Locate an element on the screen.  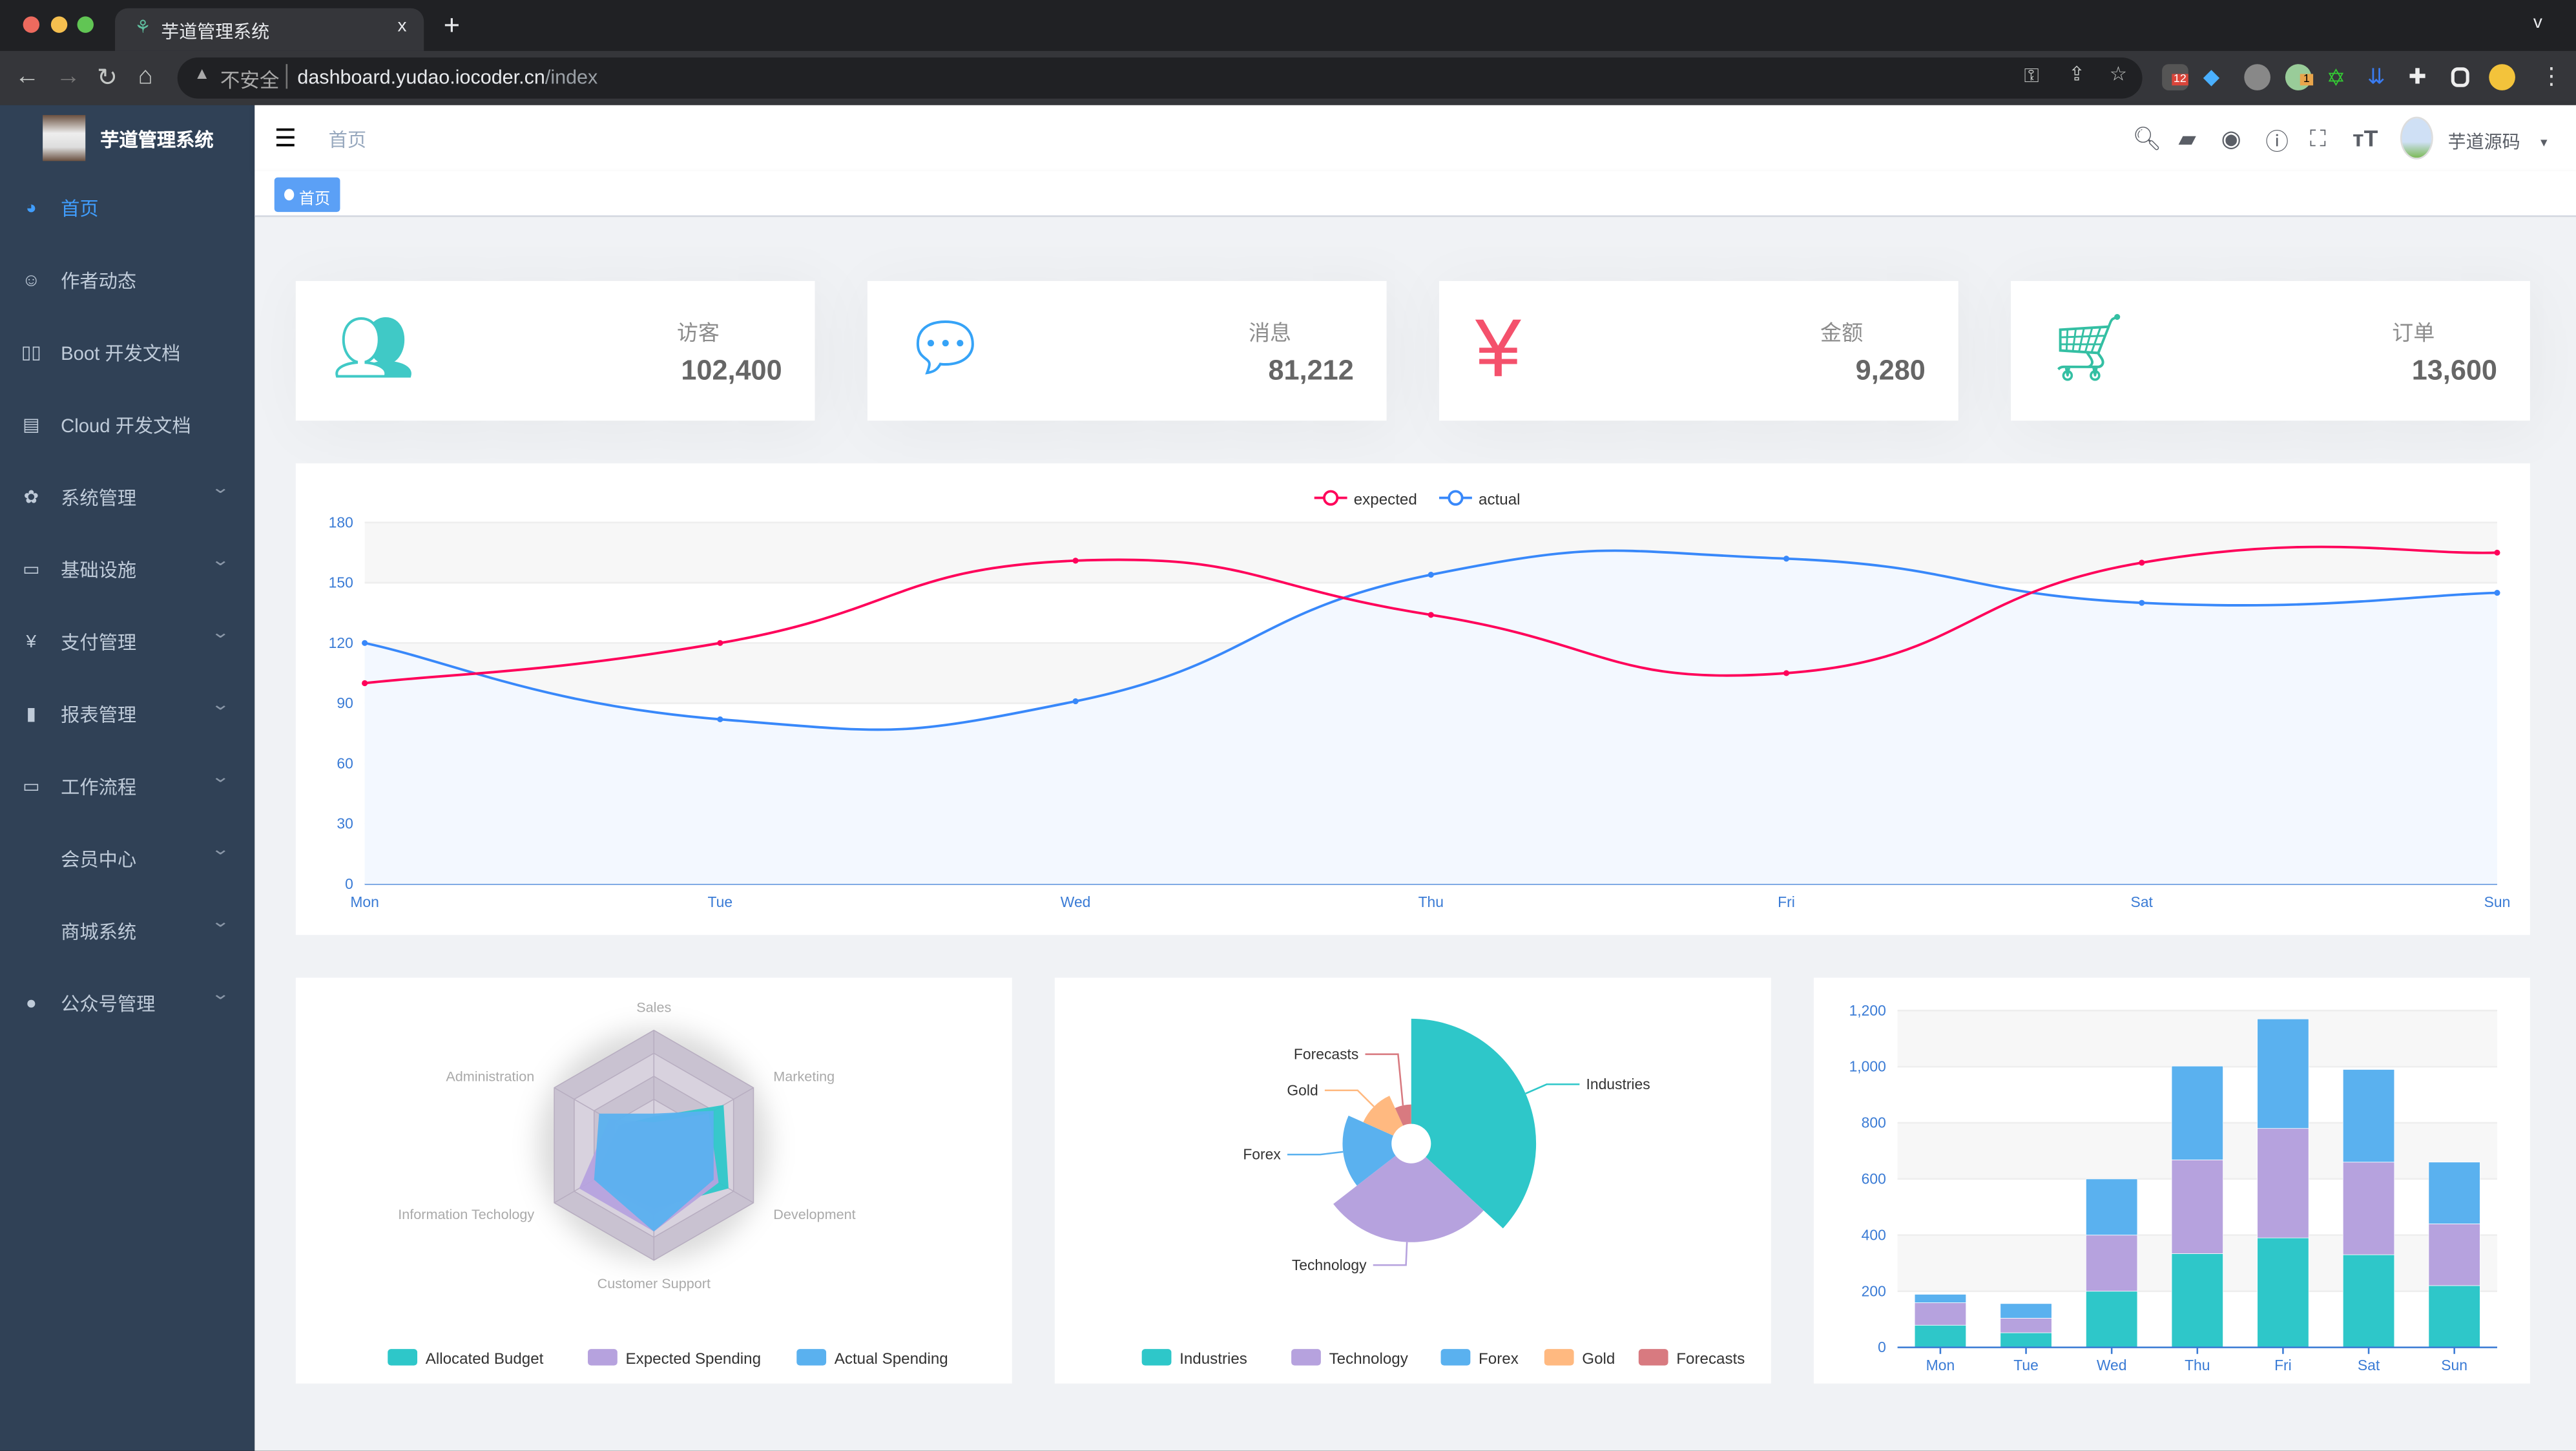
close-window-button is located at coordinates (31, 24).